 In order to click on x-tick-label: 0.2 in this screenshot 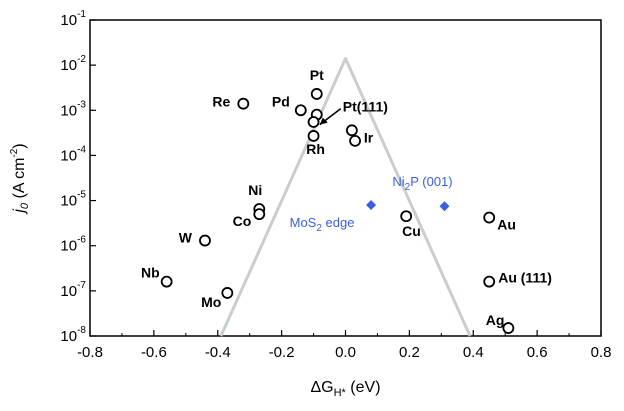, I will do `click(409, 352)`.